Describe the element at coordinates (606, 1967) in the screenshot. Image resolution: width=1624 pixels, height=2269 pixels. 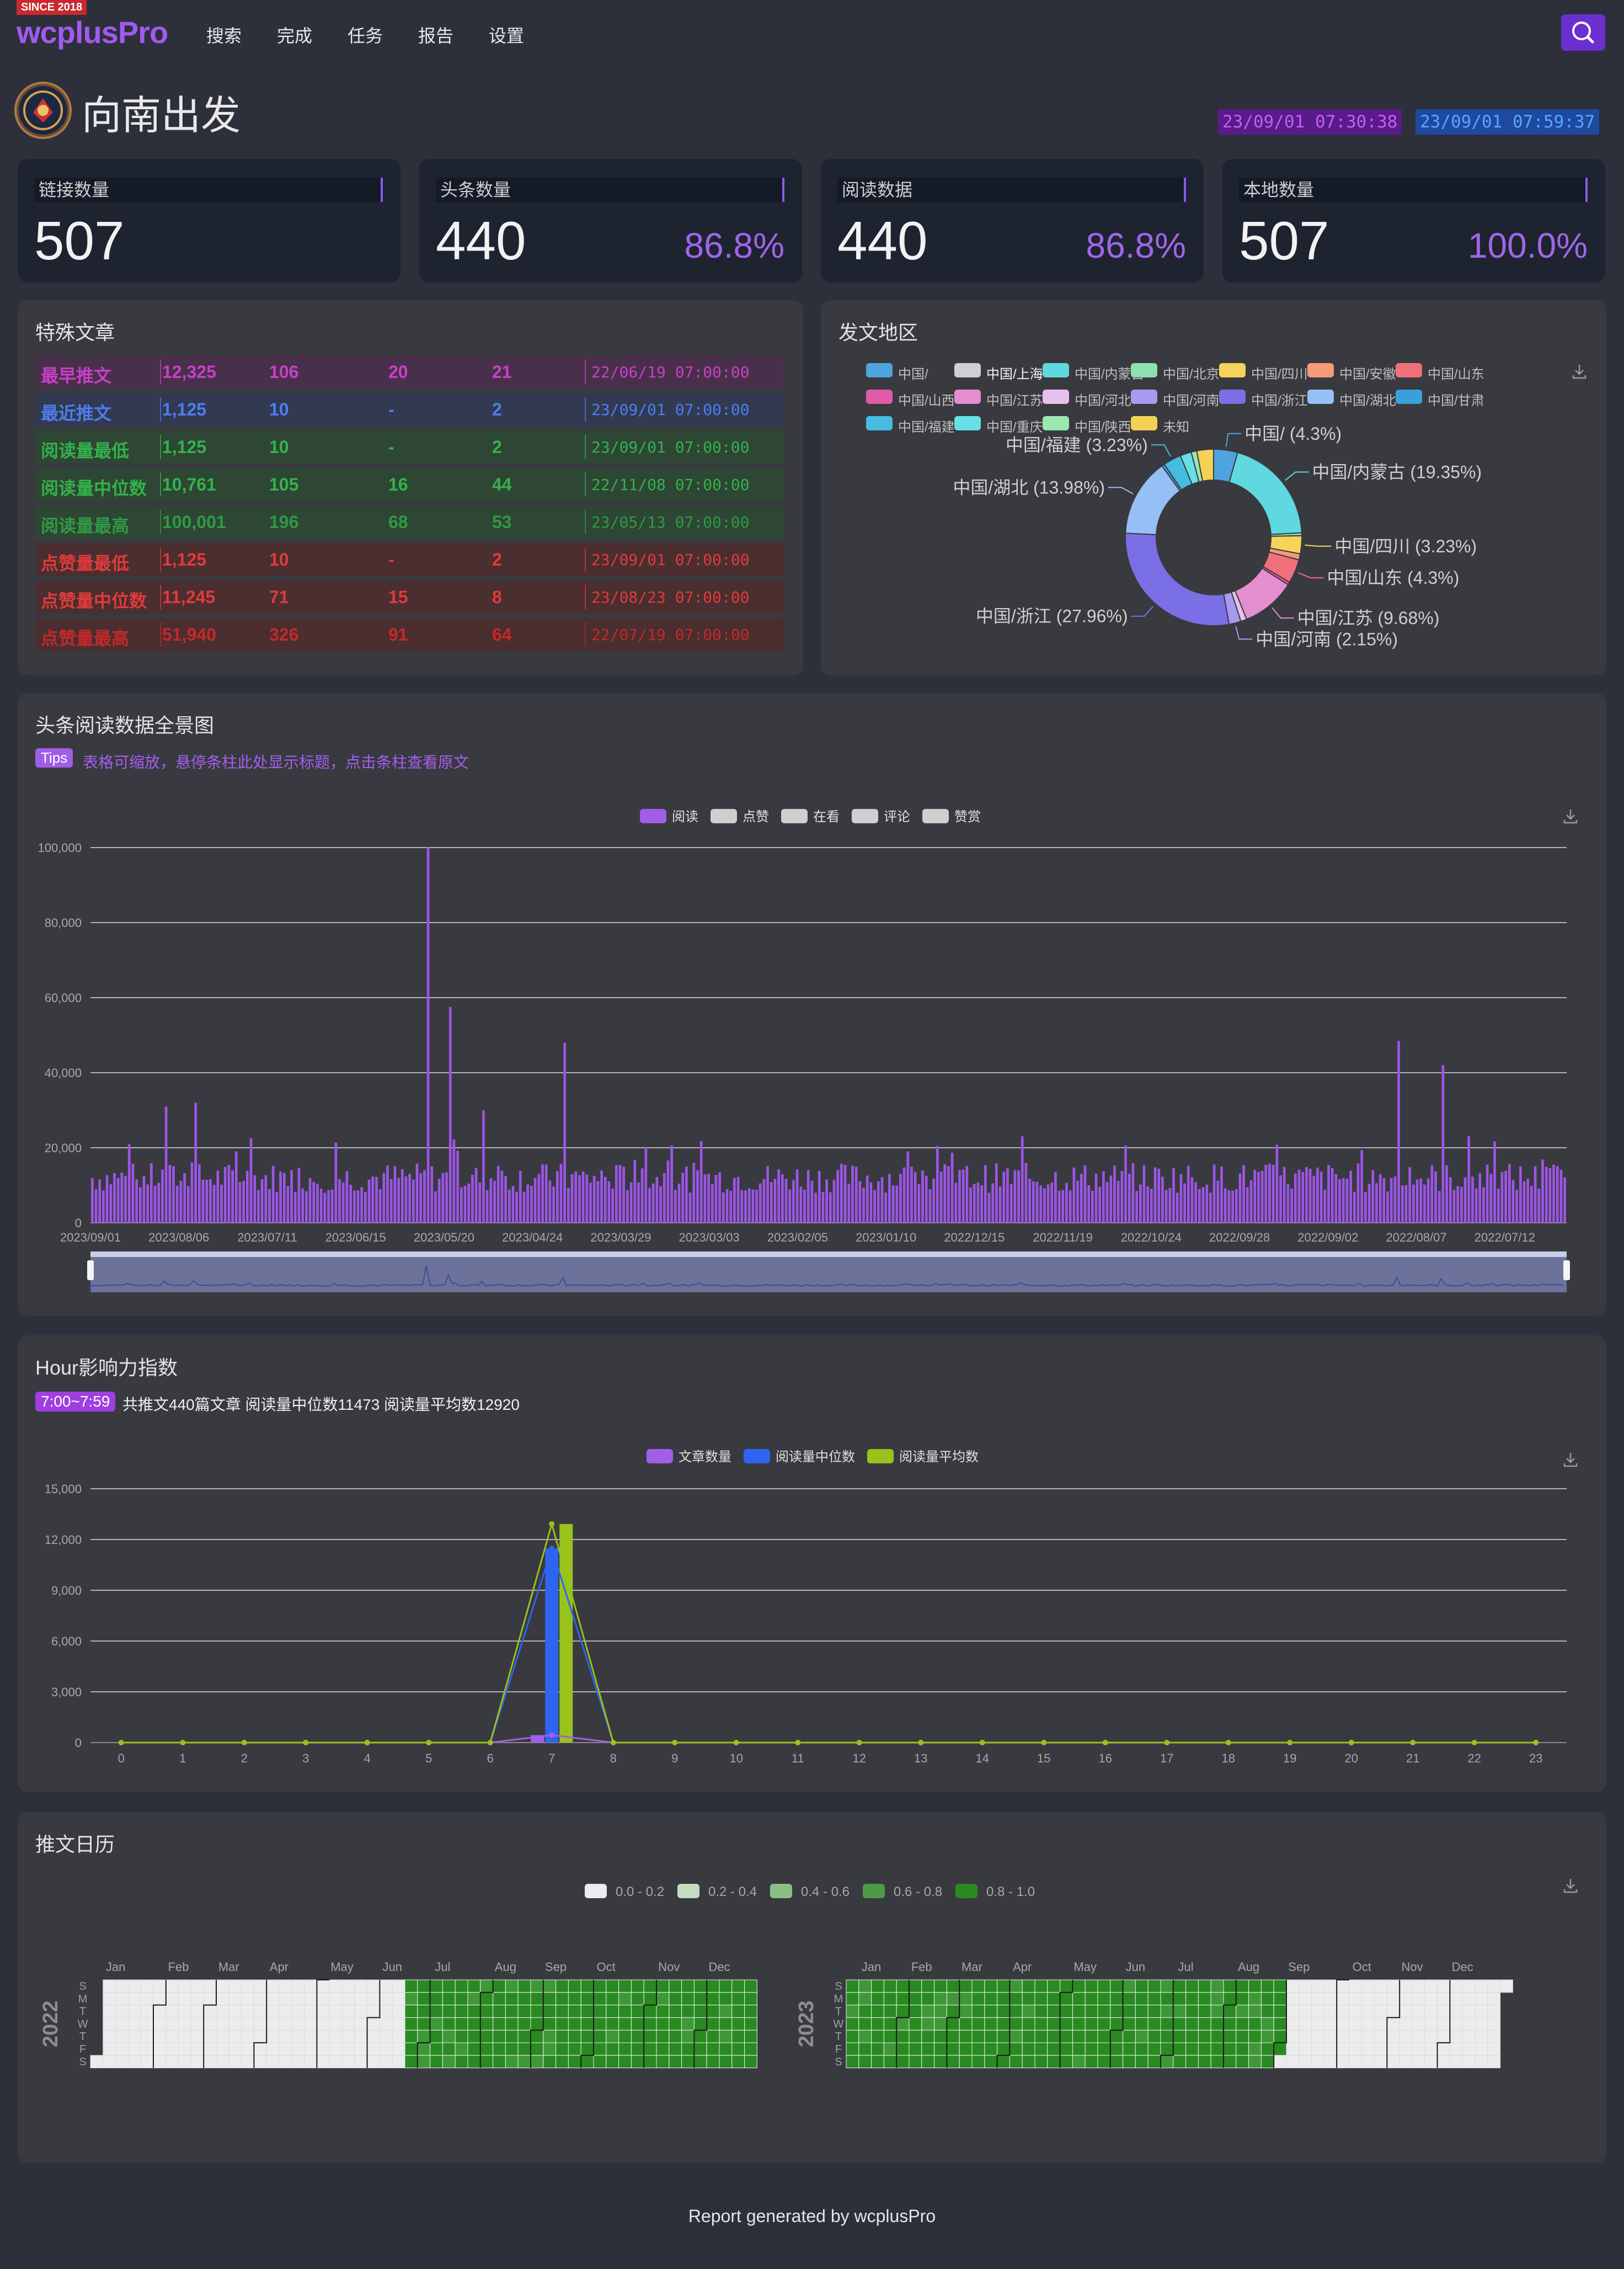
I see `month-label: Oct` at that location.